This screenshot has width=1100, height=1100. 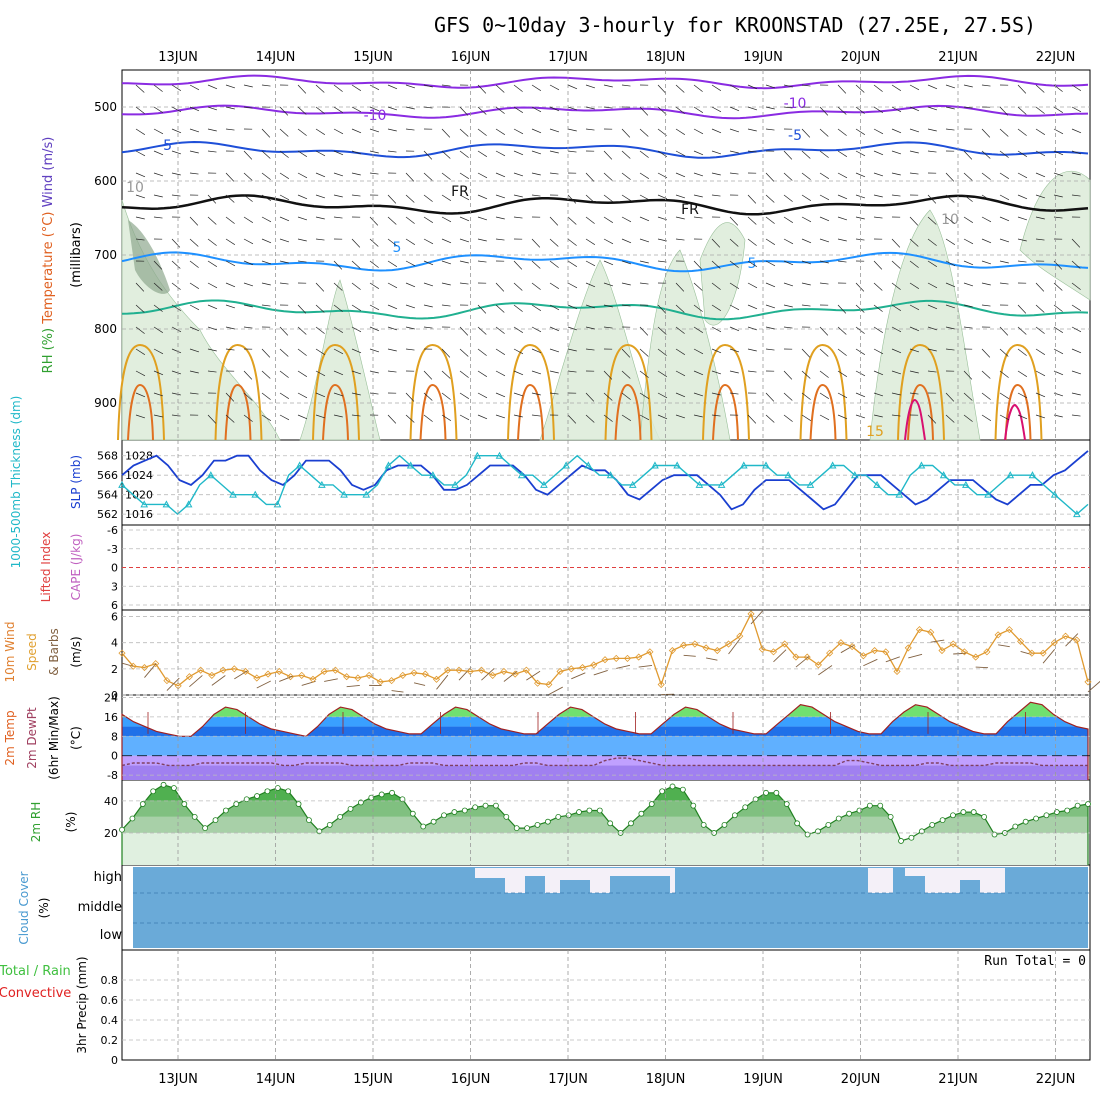 What do you see at coordinates (149, 257) in the screenshot?
I see `rh-area-high` at bounding box center [149, 257].